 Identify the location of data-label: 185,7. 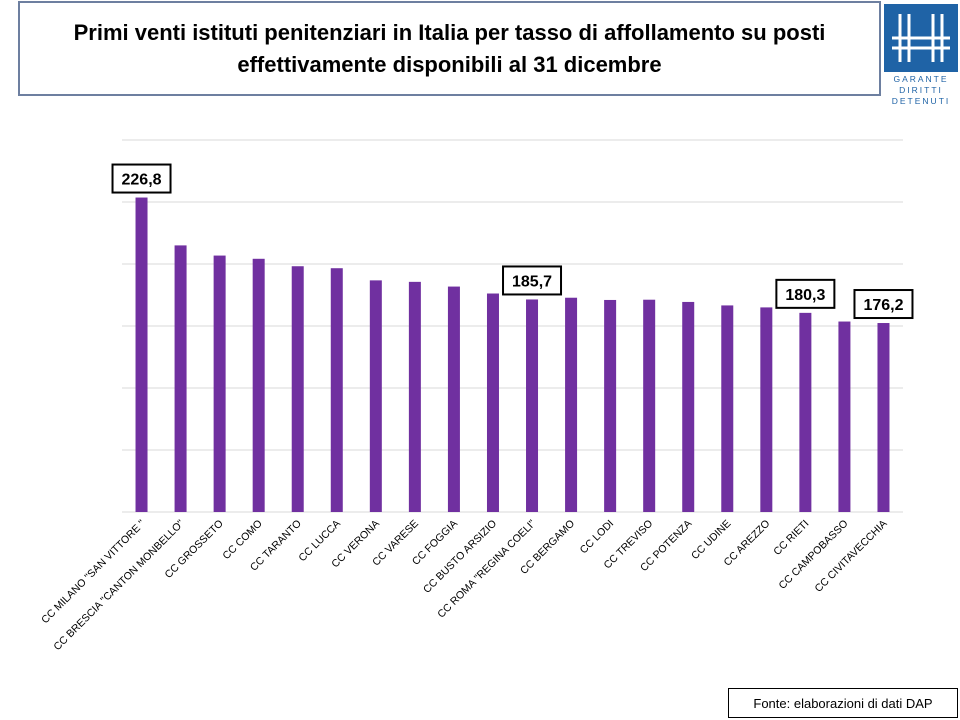
(532, 281).